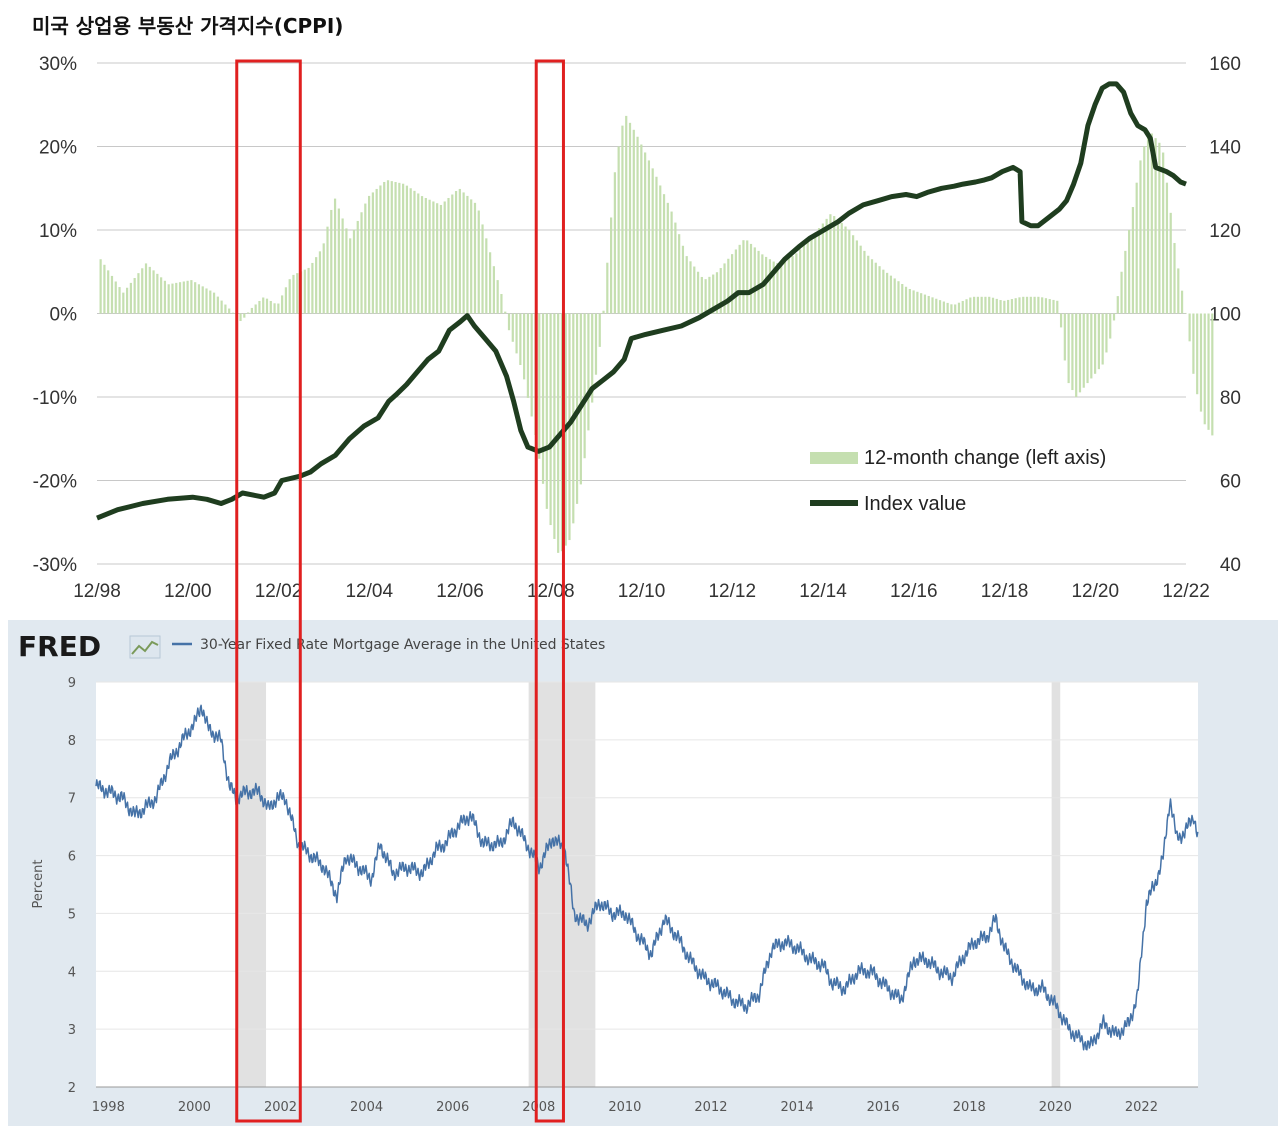 The height and width of the screenshot is (1126, 1280). I want to click on cppi-x-tick-label: 12/04, so click(369, 591).